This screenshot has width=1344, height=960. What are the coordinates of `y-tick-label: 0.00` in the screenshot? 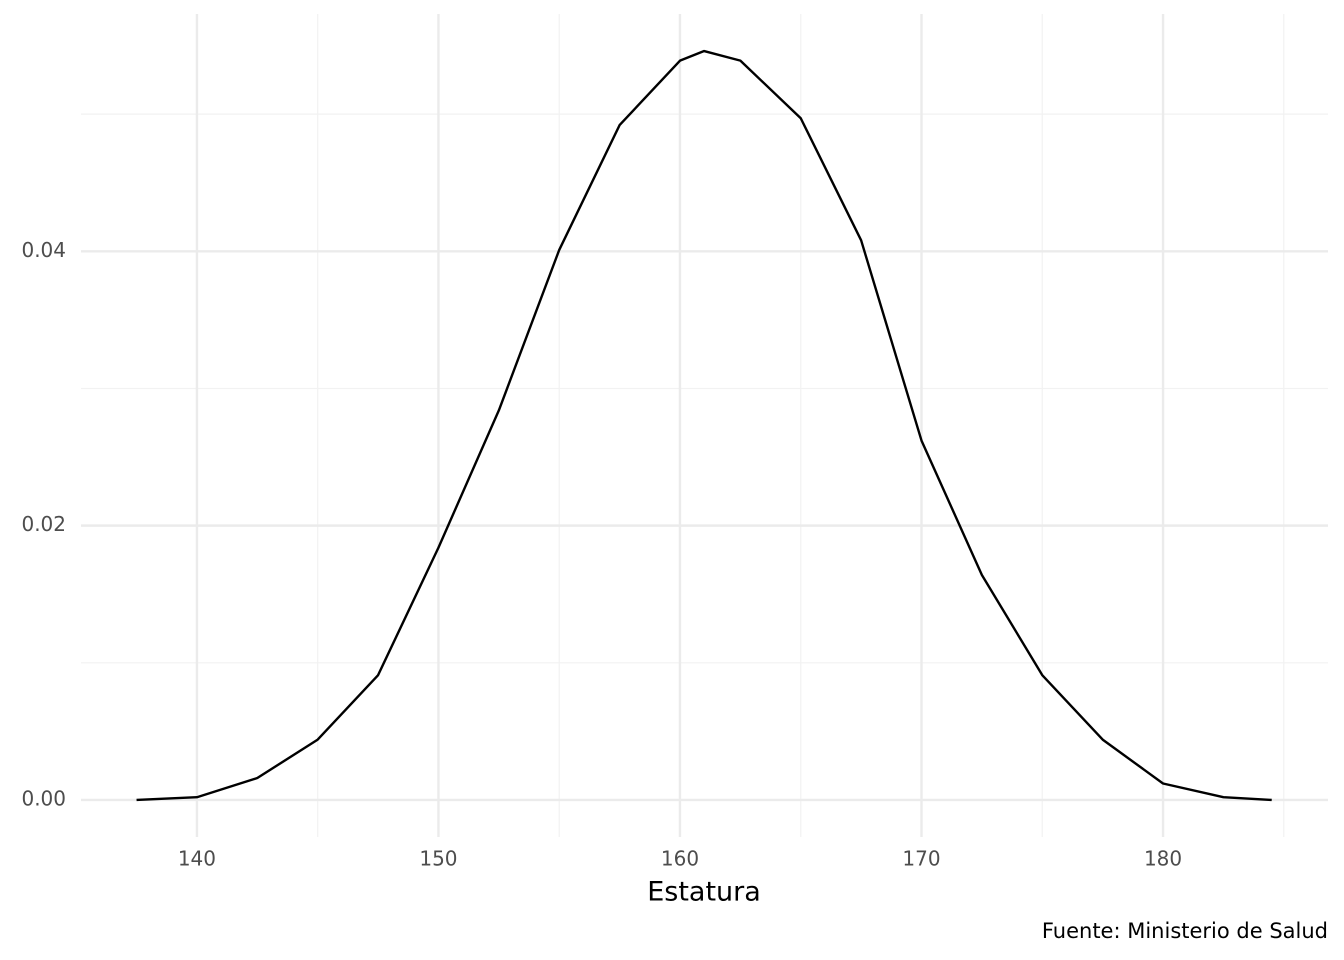 It's located at (43, 798).